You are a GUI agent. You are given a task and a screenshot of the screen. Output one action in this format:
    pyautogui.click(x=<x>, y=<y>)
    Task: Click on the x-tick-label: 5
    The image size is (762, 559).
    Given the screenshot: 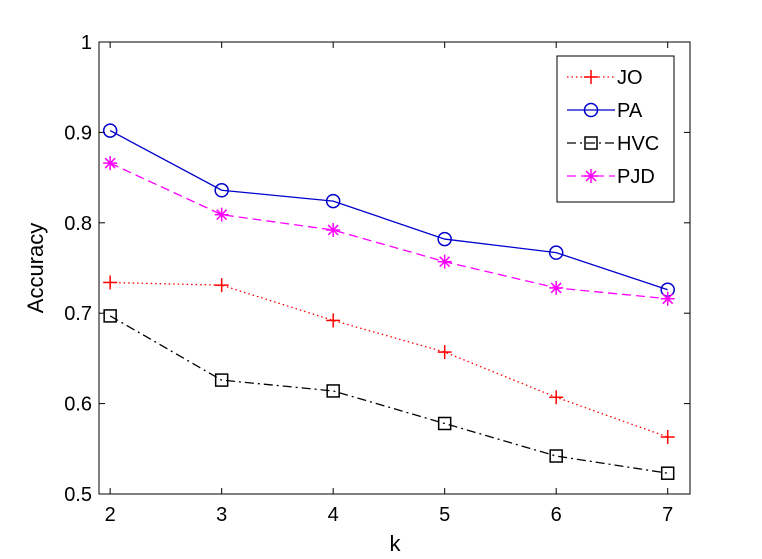 What is the action you would take?
    pyautogui.click(x=444, y=515)
    